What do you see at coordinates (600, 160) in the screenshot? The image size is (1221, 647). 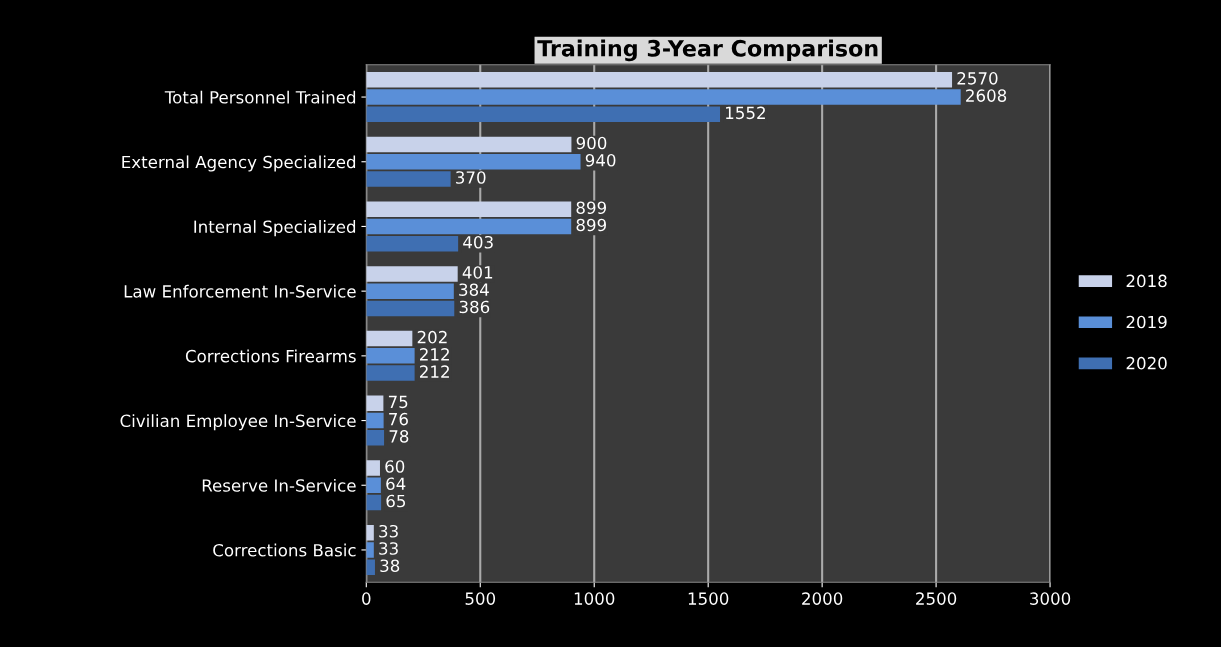 I see `data-label: 940` at bounding box center [600, 160].